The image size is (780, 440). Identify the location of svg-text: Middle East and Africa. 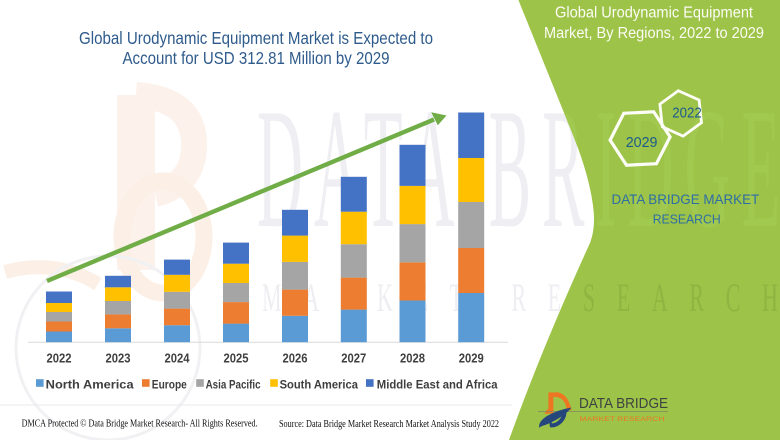
(437, 384).